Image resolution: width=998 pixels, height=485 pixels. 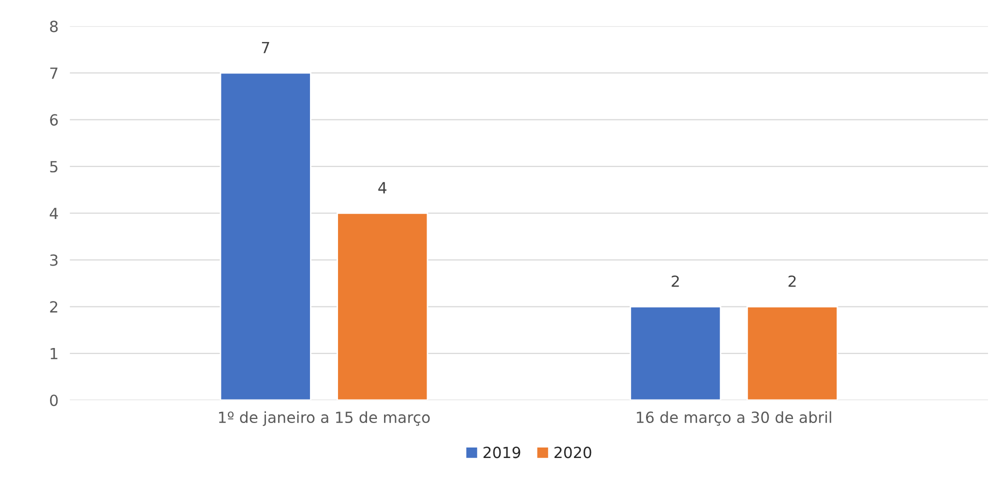 I want to click on data-label: 4, so click(x=382, y=188).